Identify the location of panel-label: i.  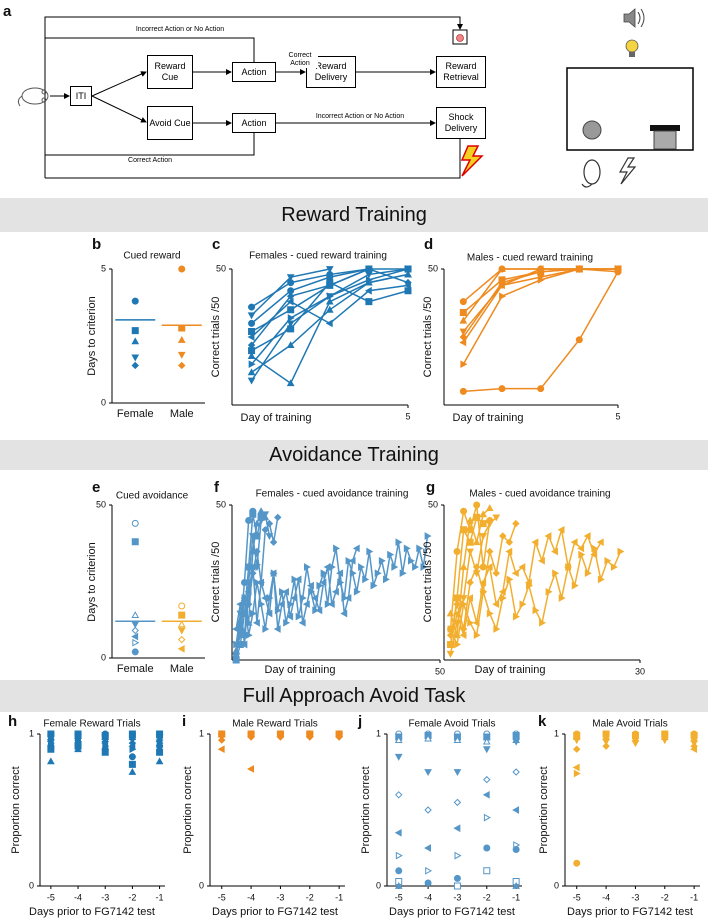
(184, 721).